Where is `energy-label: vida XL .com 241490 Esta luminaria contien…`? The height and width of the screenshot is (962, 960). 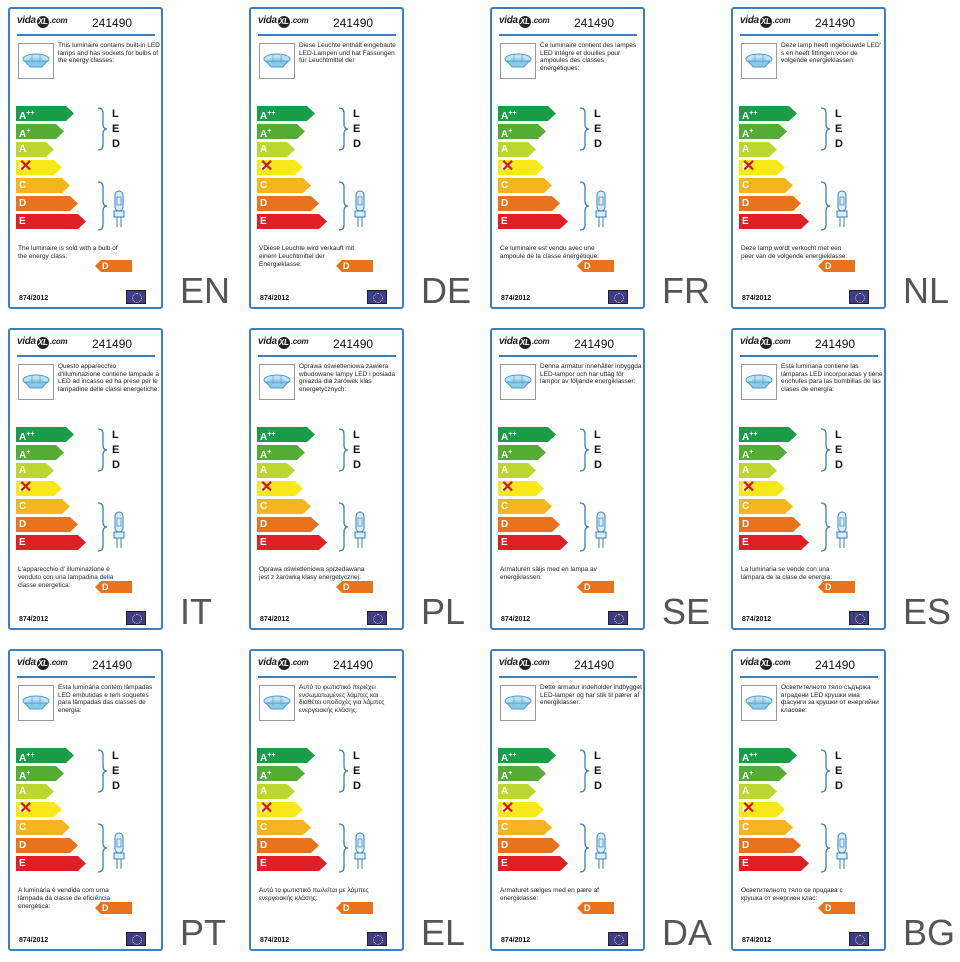
energy-label: vida XL .com 241490 Esta luminaria contien… is located at coordinates (808, 479).